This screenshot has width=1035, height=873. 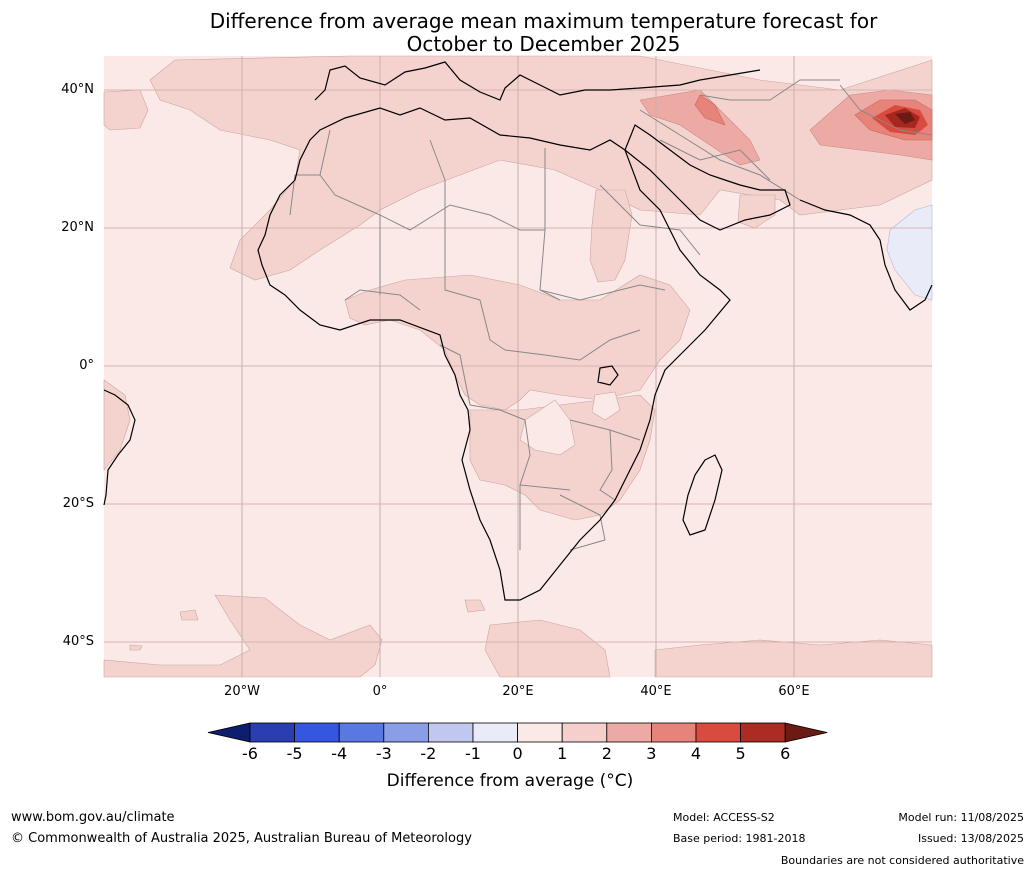 I want to click on colorbar-tick-label: -6, so click(x=250, y=753).